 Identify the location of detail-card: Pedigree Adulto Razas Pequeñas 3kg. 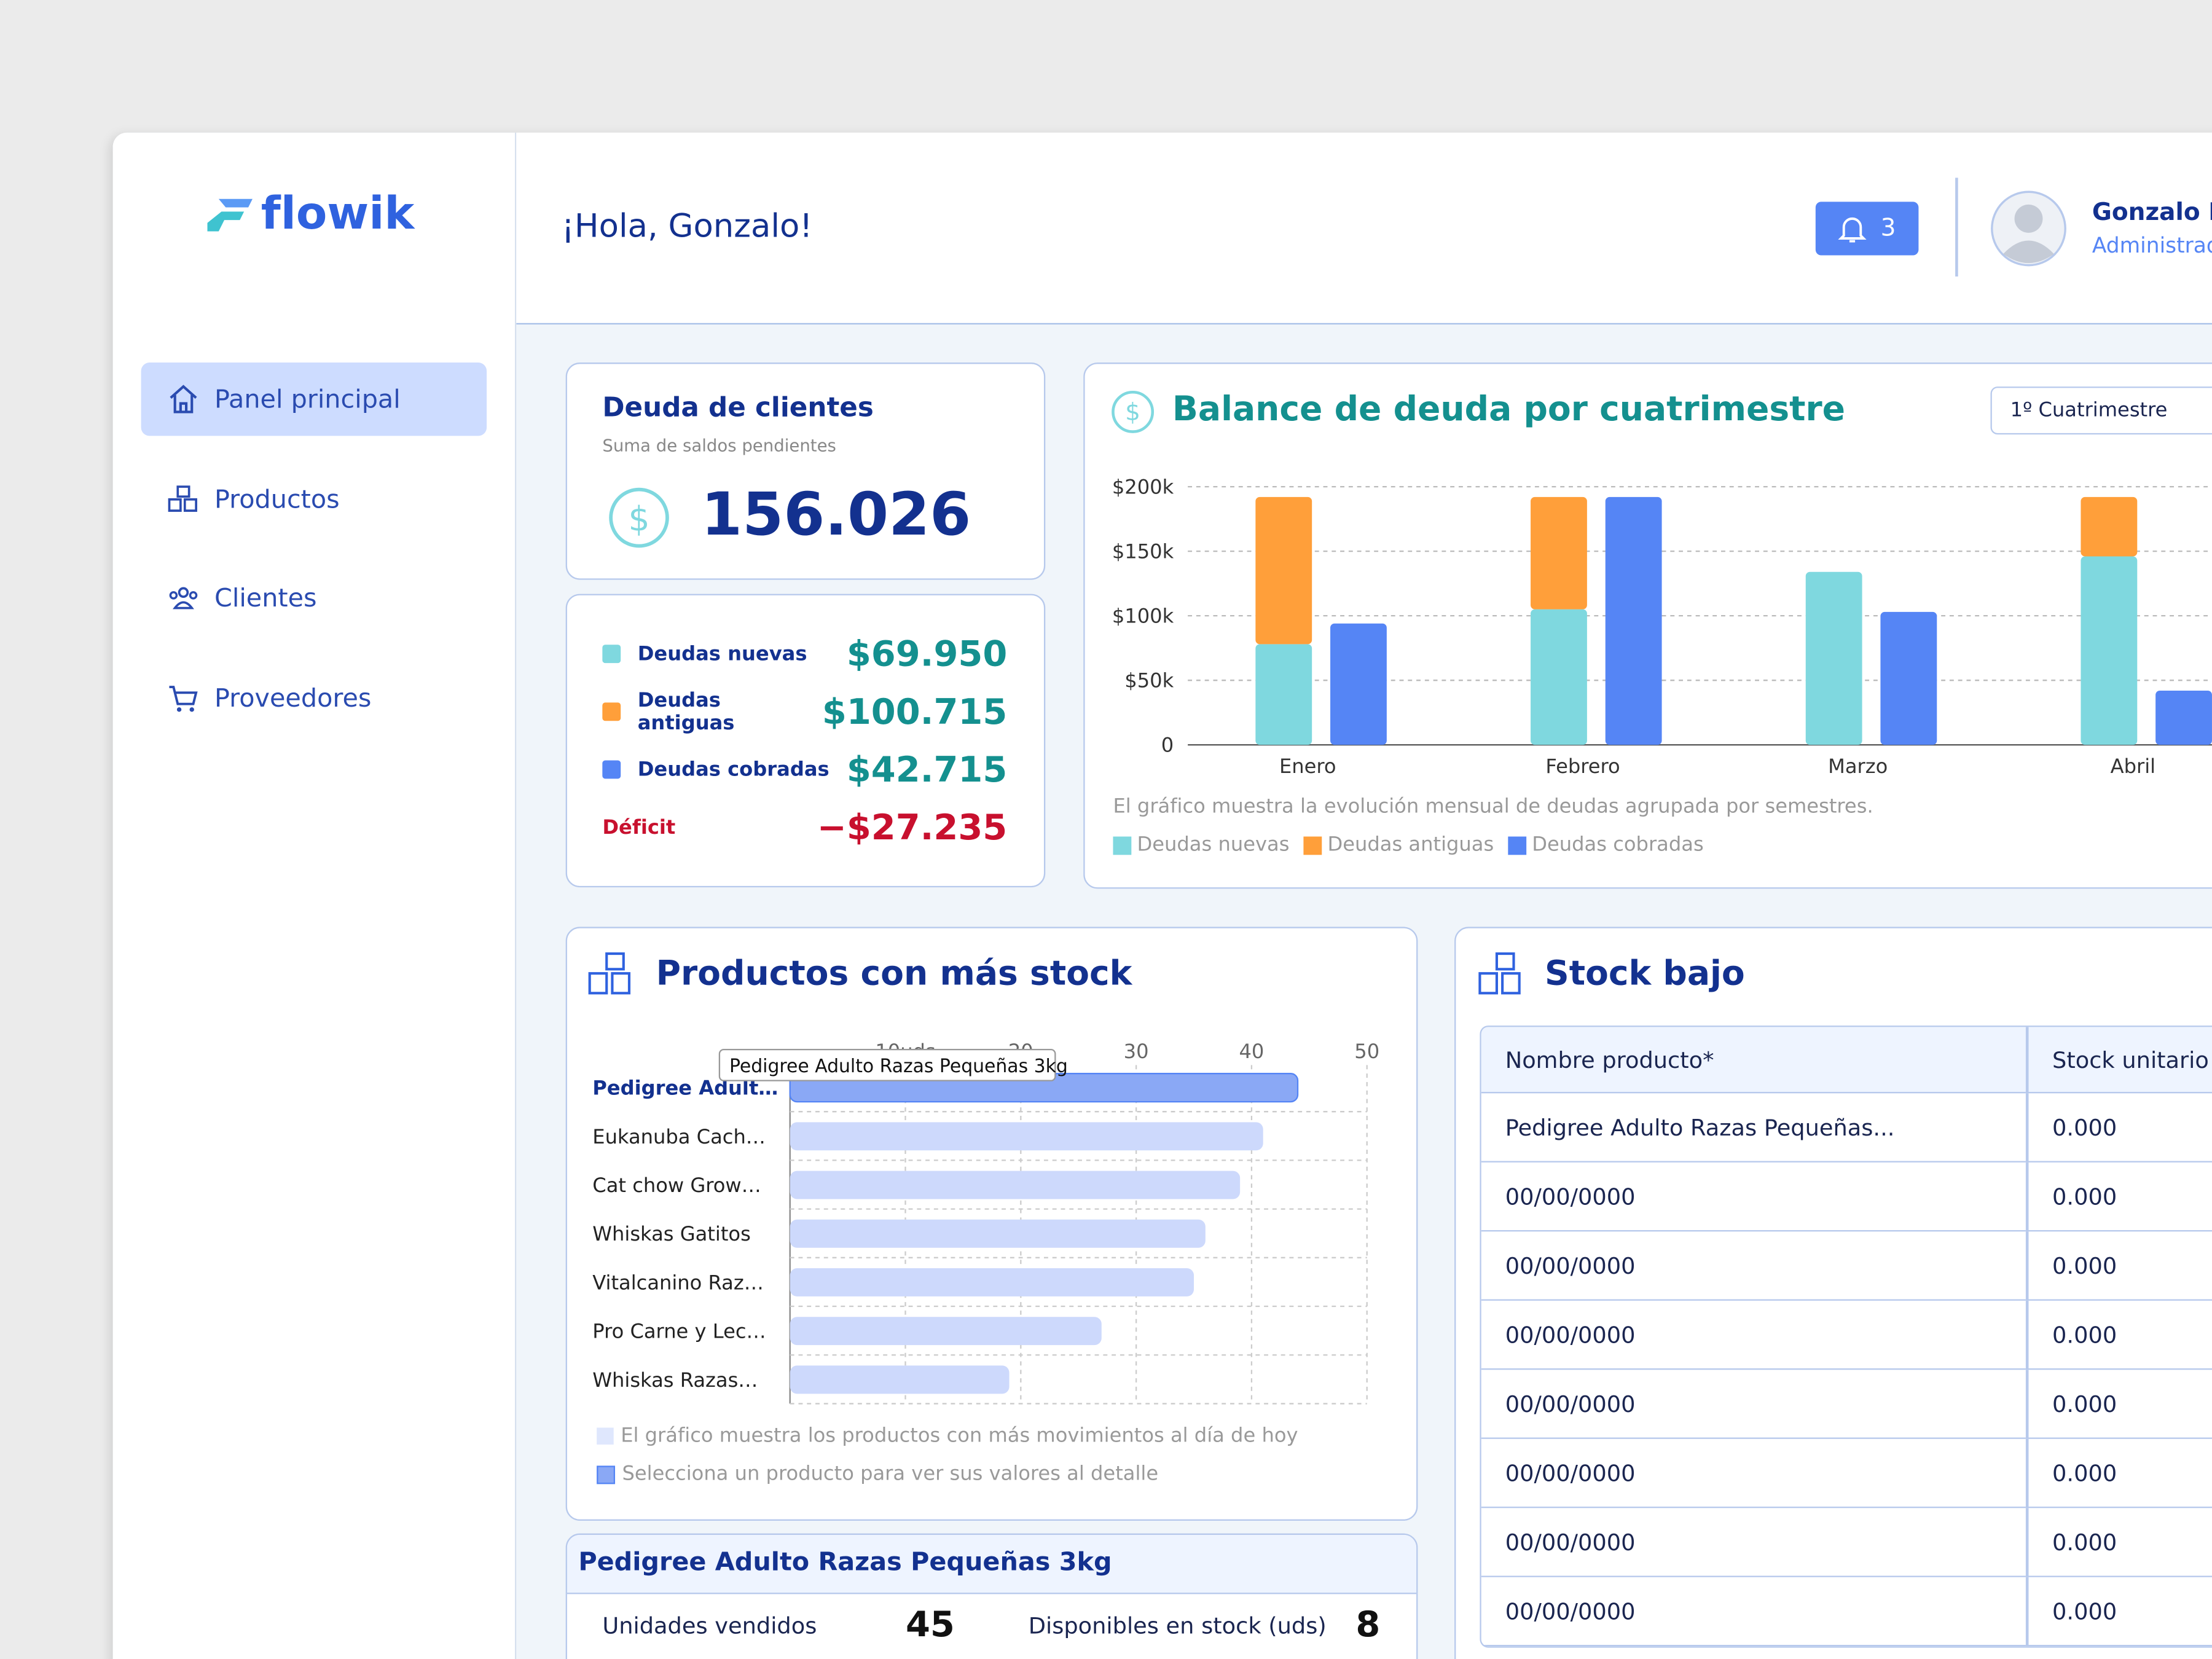
(991, 1596).